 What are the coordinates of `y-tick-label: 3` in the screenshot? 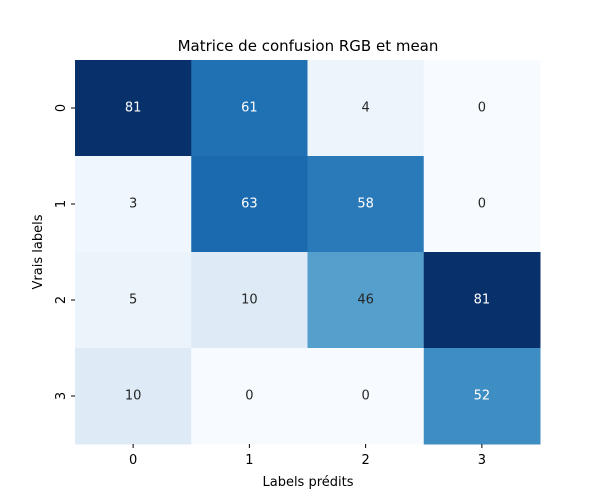 It's located at (61, 396).